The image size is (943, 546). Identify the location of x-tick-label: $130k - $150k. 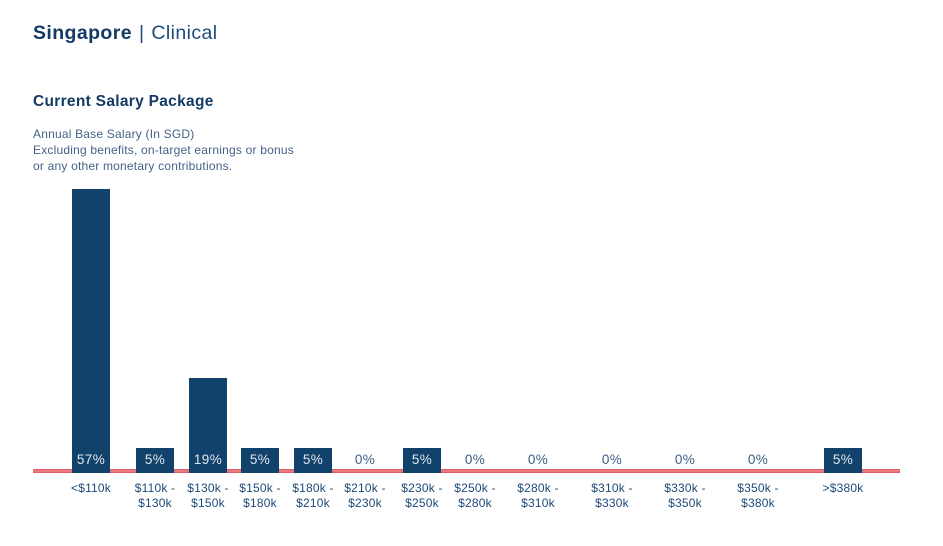
(208, 495).